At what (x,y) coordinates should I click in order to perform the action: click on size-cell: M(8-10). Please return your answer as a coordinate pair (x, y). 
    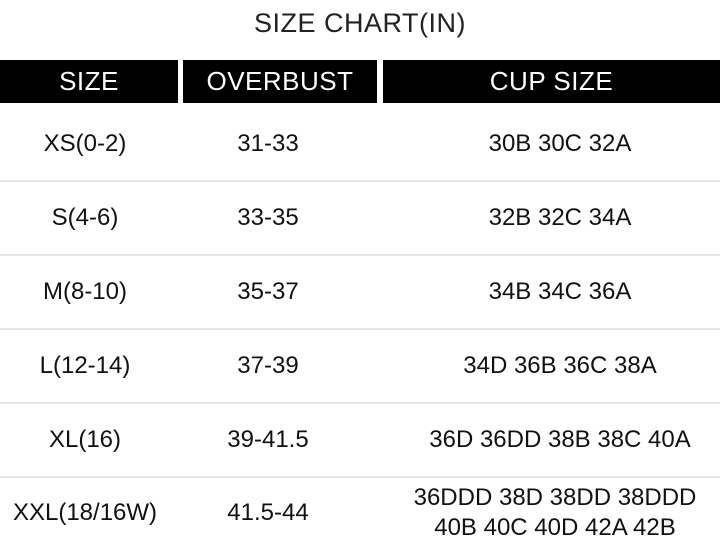
    Looking at the image, I should click on (84, 291).